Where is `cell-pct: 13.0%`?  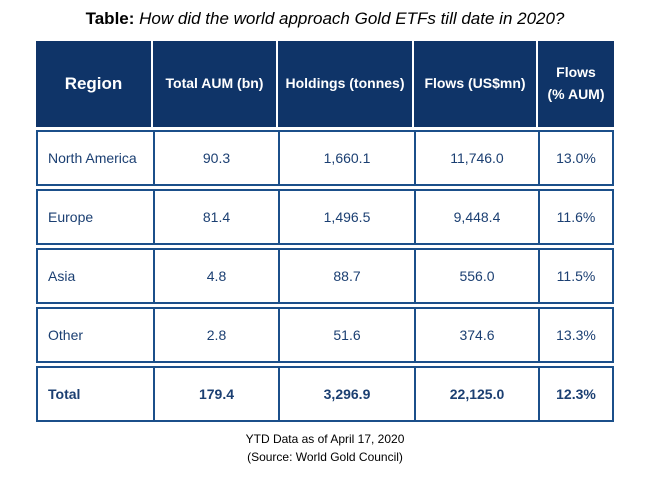
cell-pct: 13.0% is located at coordinates (576, 158).